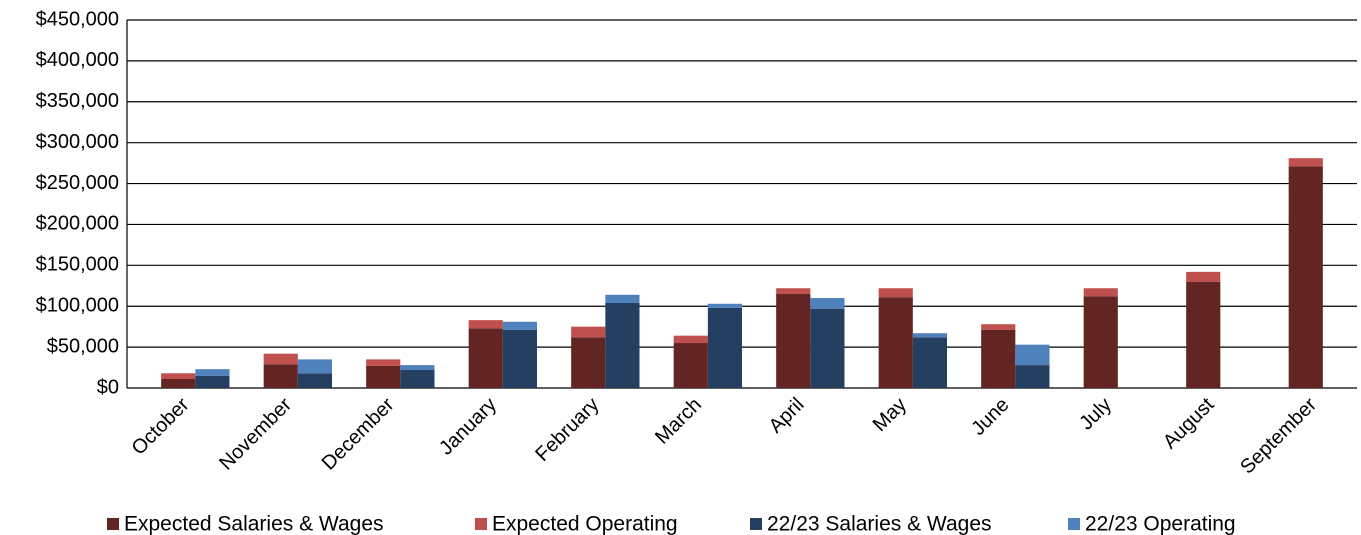 The width and height of the screenshot is (1361, 535). What do you see at coordinates (161, 426) in the screenshot?
I see `x-tick-label: October` at bounding box center [161, 426].